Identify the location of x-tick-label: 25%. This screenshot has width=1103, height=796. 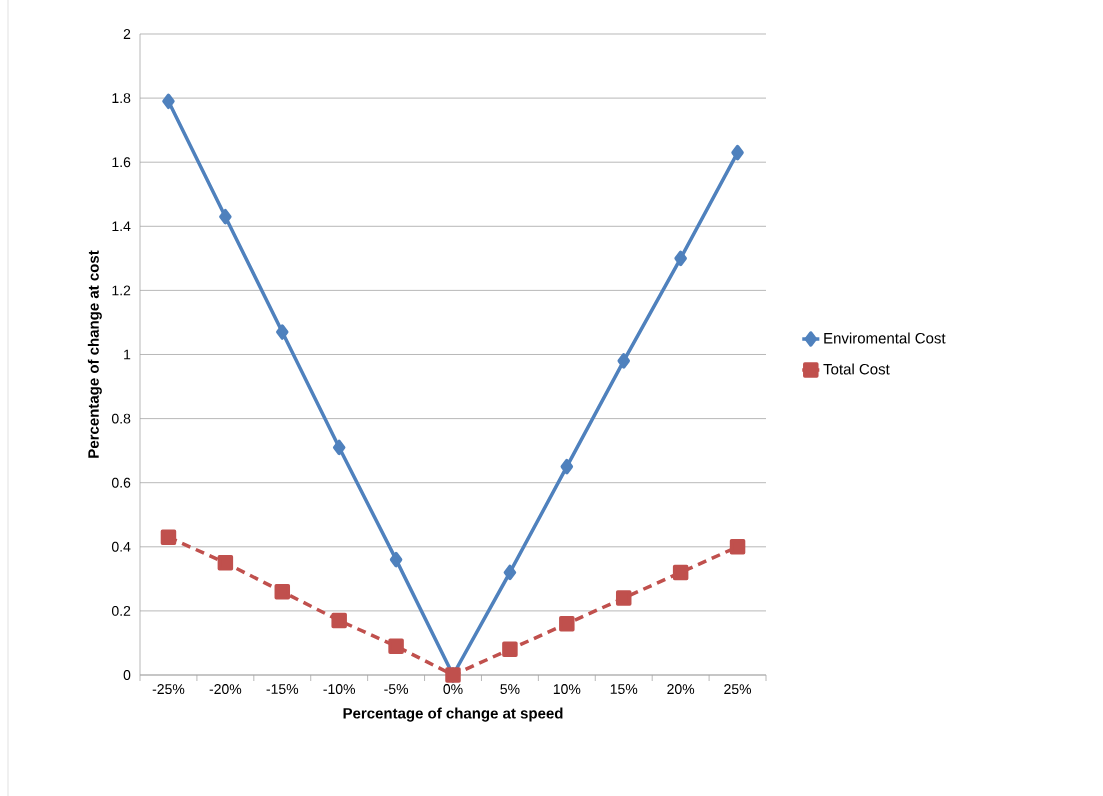
(738, 689).